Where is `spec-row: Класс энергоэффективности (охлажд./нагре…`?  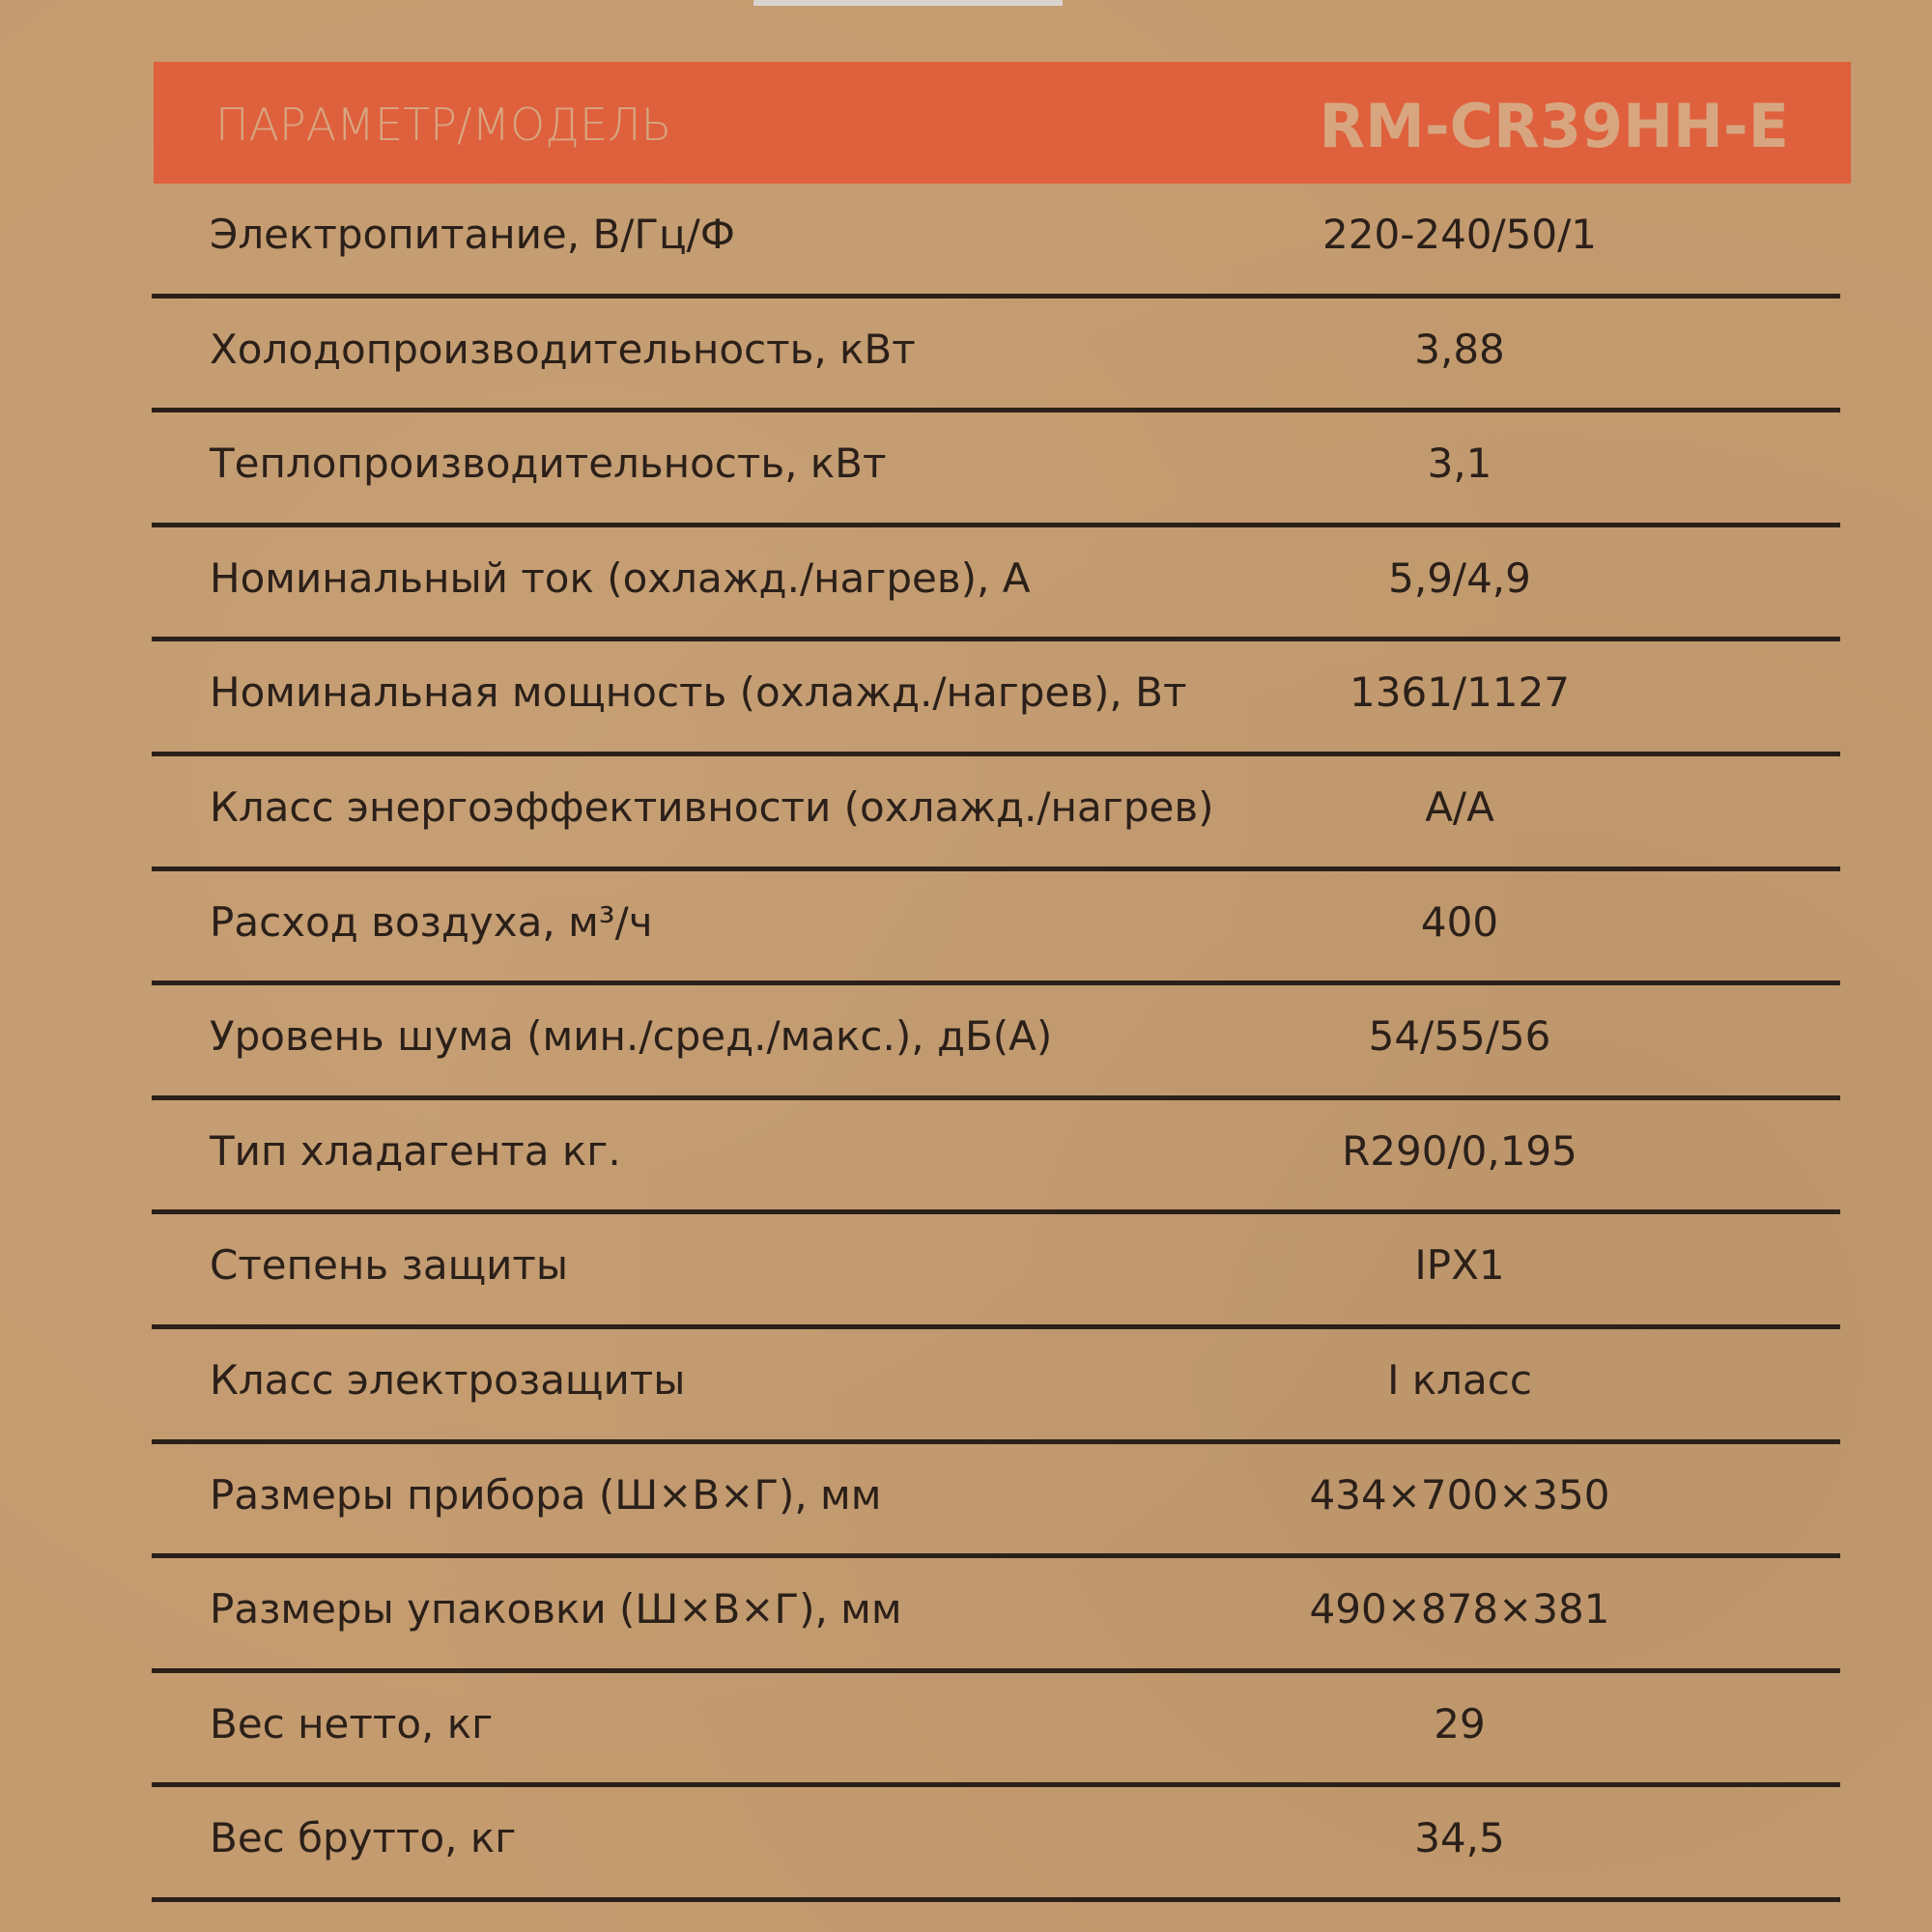
spec-row: Класс энергоэффективности (охлажд./нагре… is located at coordinates (996, 813).